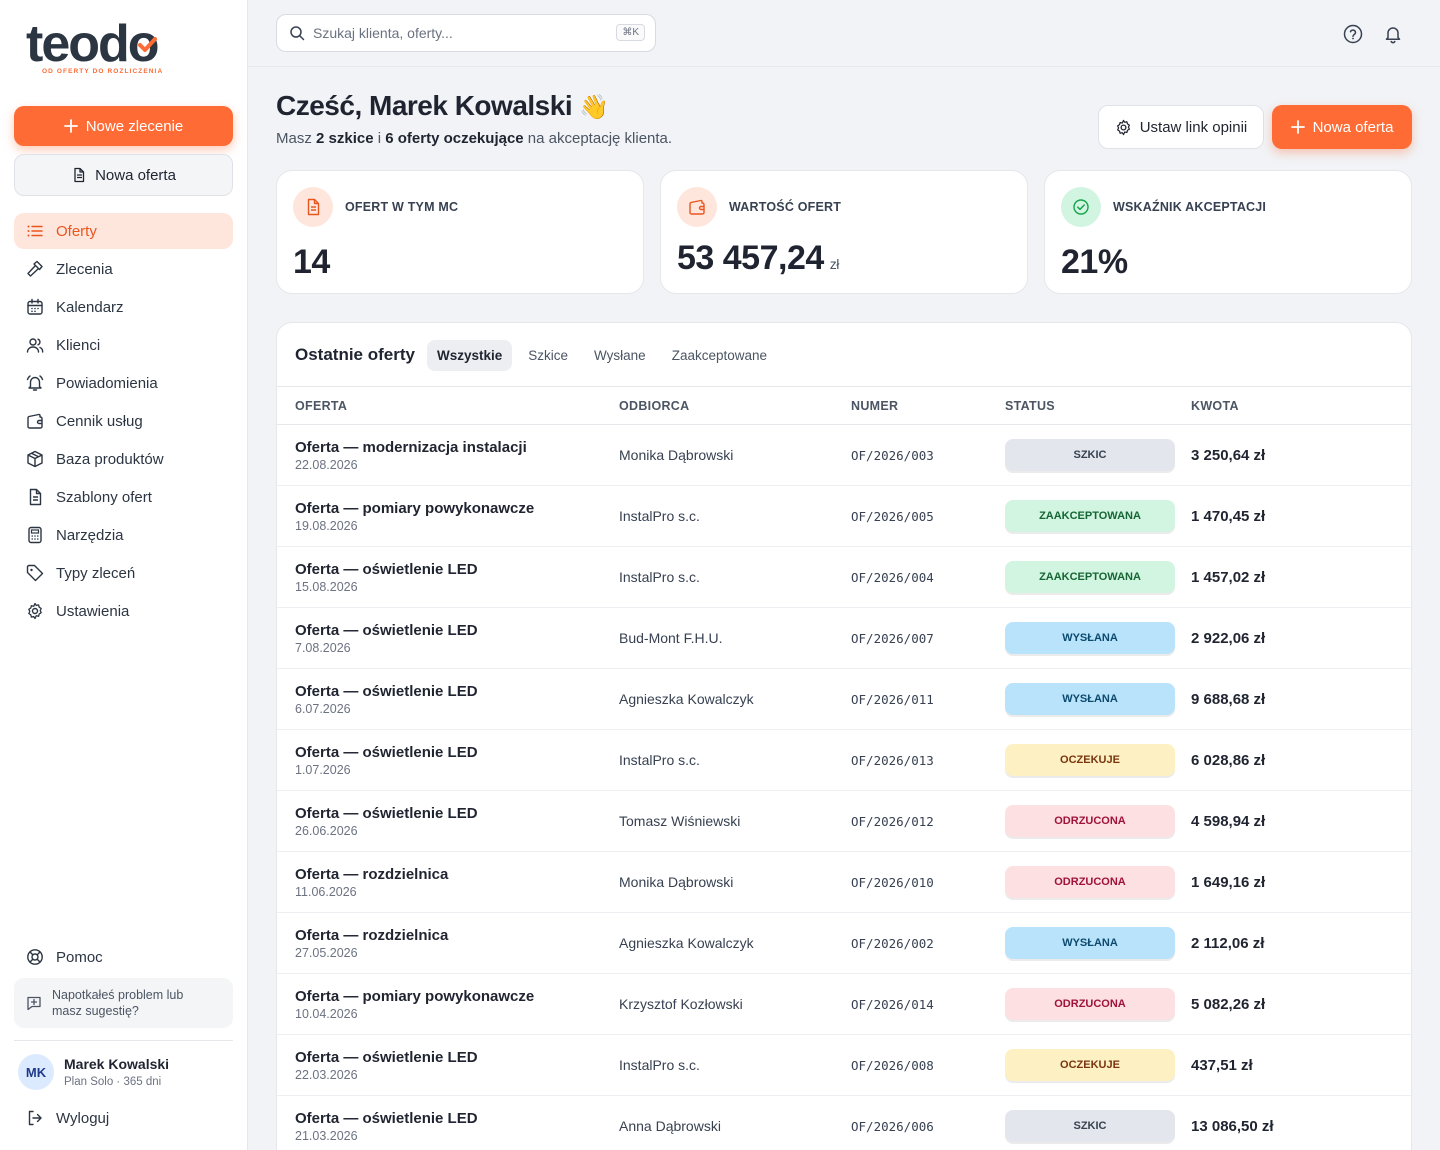 The height and width of the screenshot is (1150, 1440). I want to click on sidebar-item-szablony: Szablony ofert, so click(123, 497).